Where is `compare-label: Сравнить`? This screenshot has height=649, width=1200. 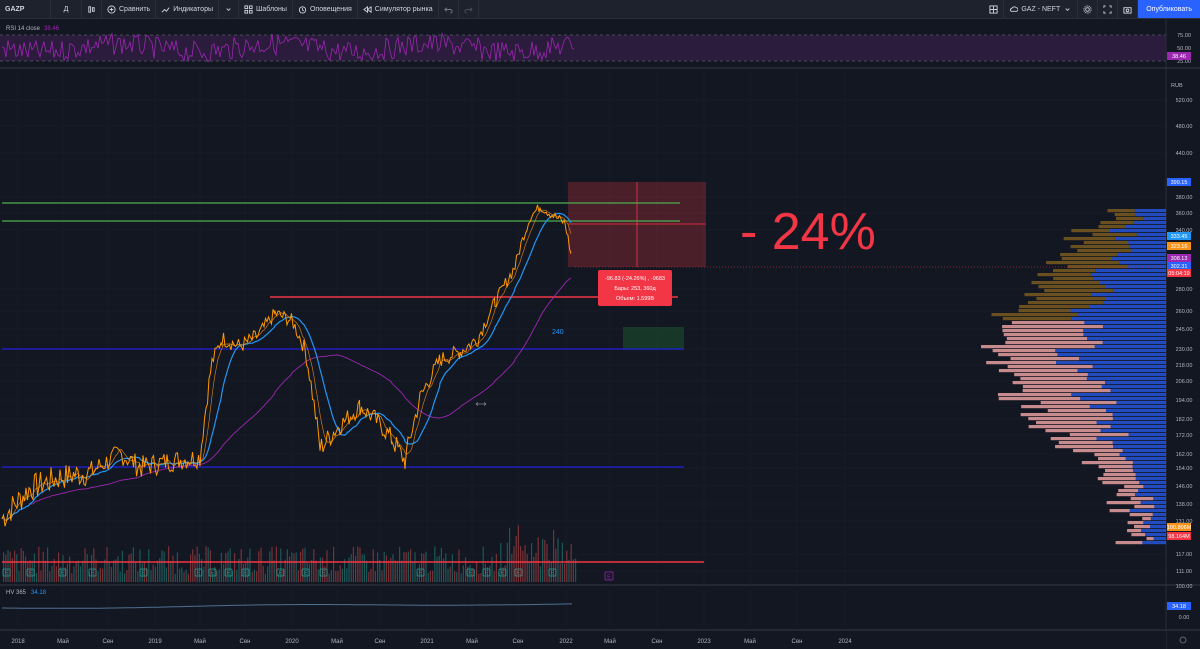 compare-label: Сравнить is located at coordinates (135, 9).